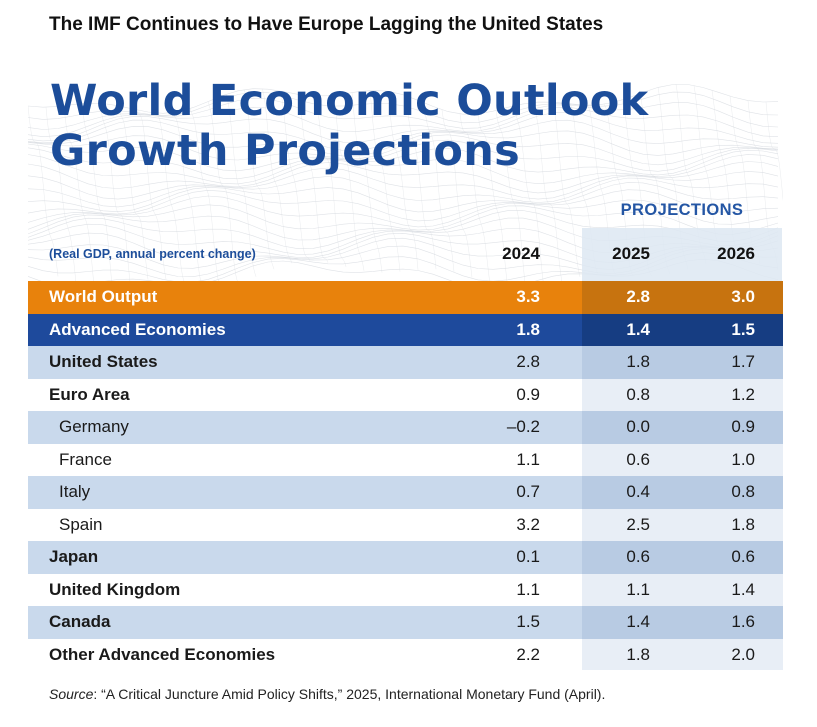  I want to click on cell-2024: 3.3, so click(528, 296).